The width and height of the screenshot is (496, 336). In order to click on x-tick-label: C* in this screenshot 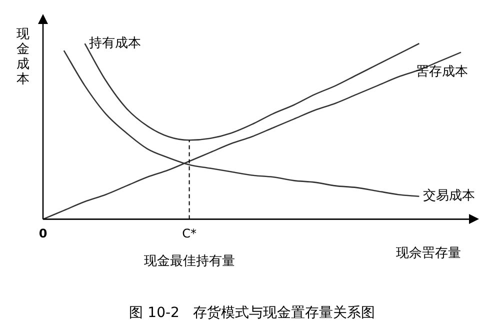, I will do `click(189, 233)`.